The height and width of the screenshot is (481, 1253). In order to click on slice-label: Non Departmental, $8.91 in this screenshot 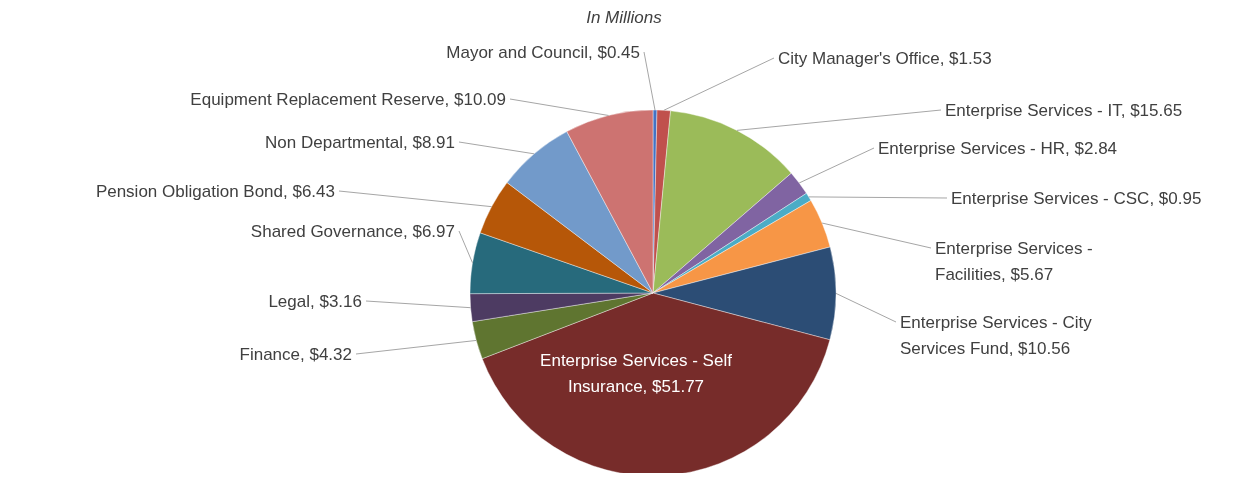, I will do `click(360, 142)`.